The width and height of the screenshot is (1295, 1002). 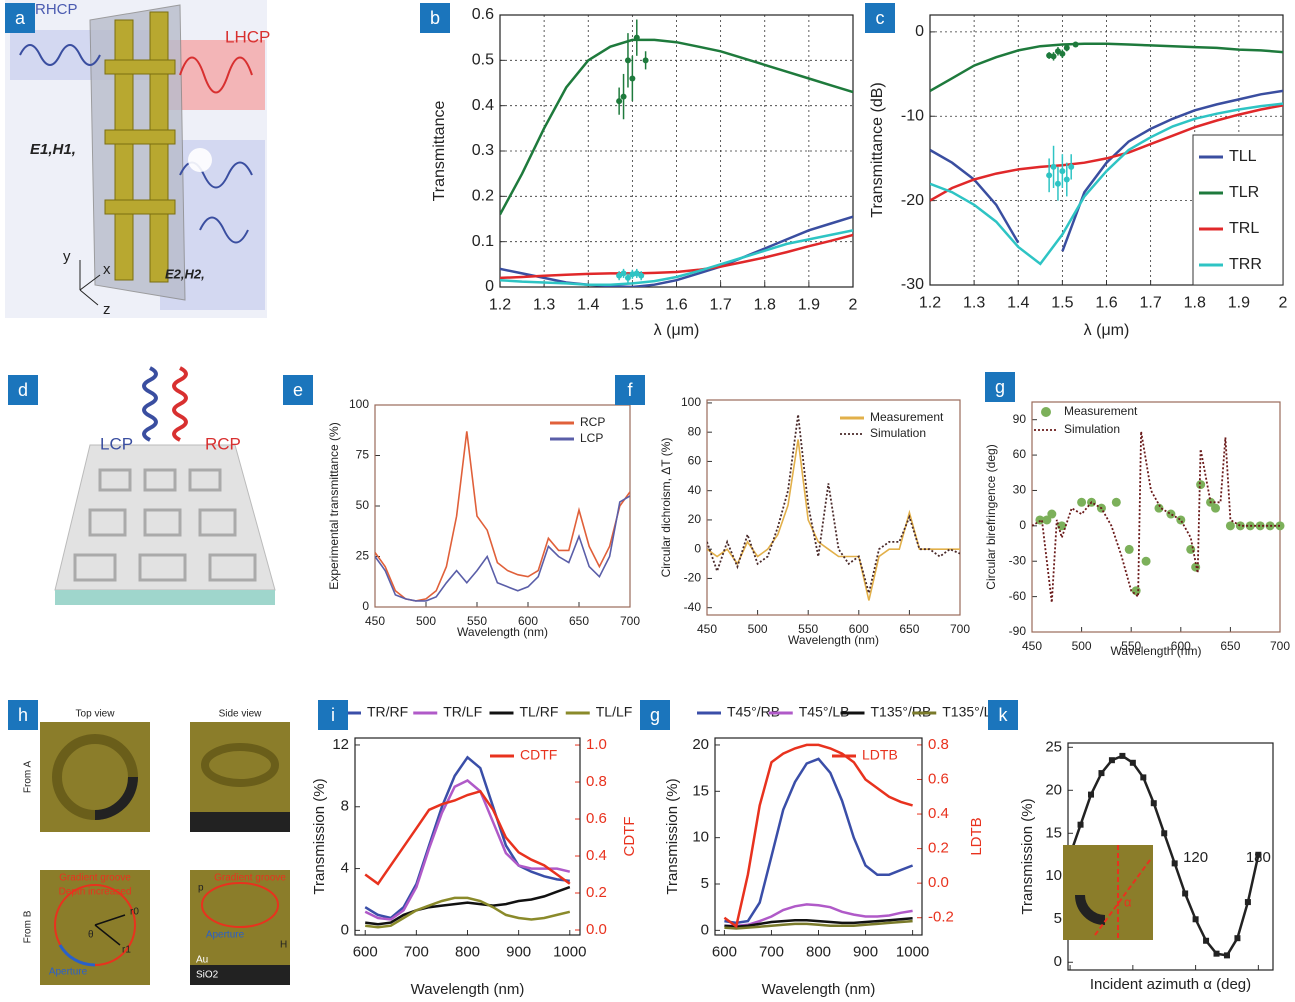 What do you see at coordinates (23, 715) in the screenshot?
I see `panel-label: h` at bounding box center [23, 715].